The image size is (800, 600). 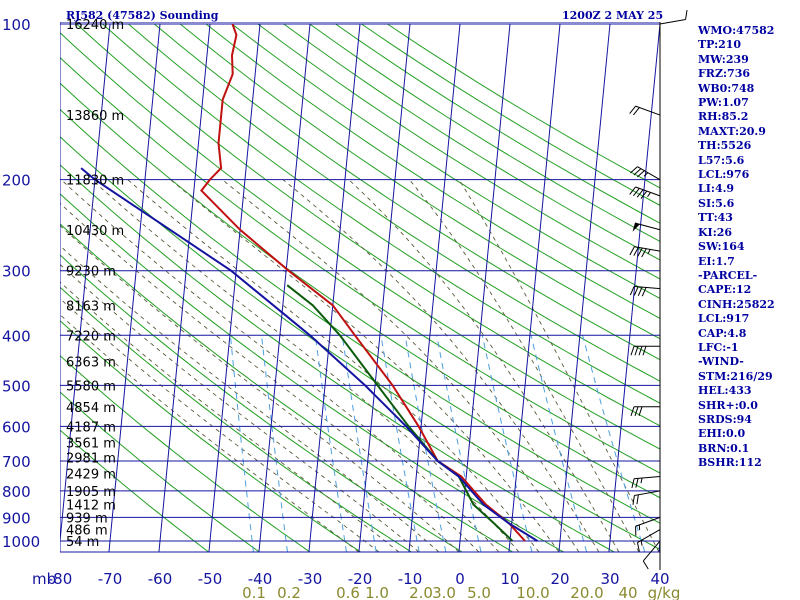 What do you see at coordinates (721, 362) in the screenshot?
I see `index-item: -WIND-` at bounding box center [721, 362].